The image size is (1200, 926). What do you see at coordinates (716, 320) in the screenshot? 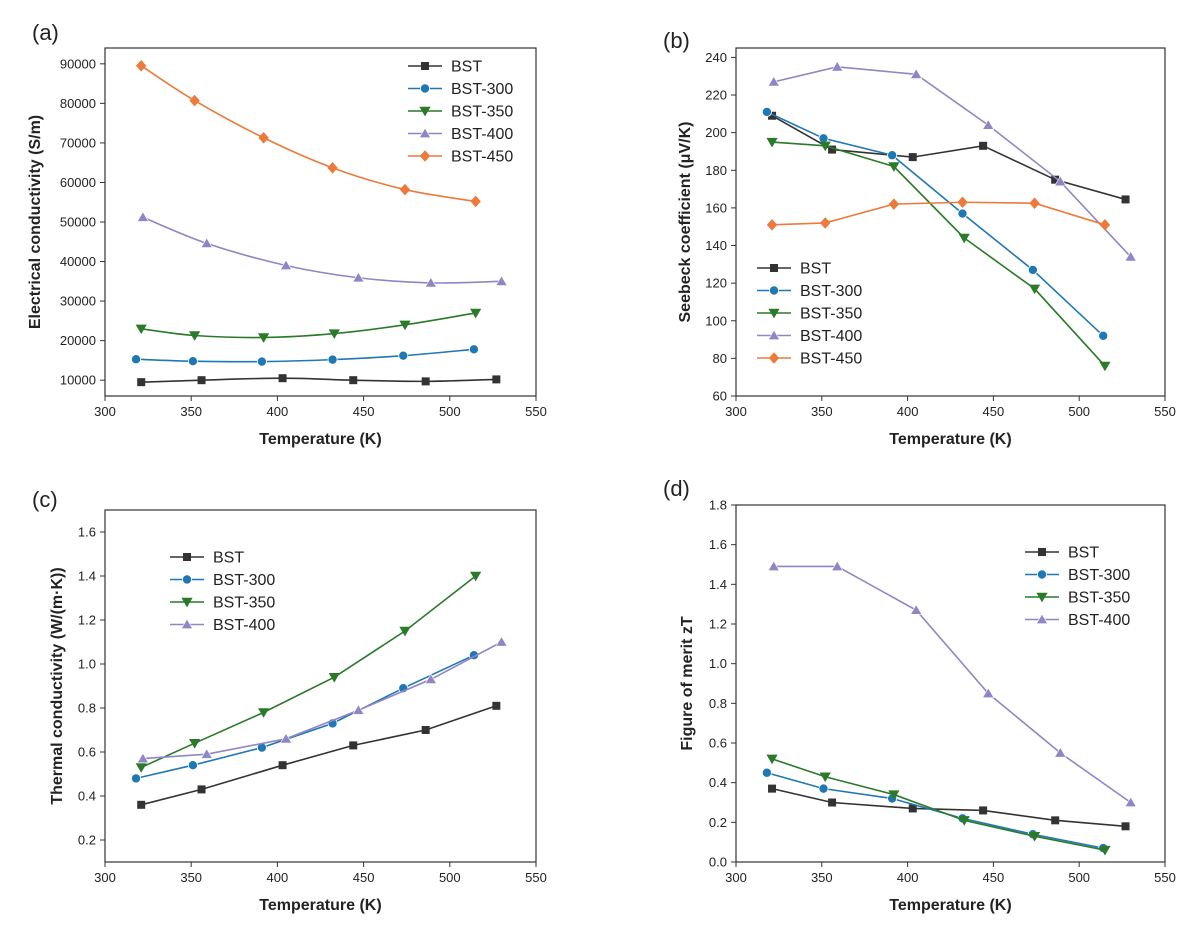
I see `y-tick-label: 100` at bounding box center [716, 320].